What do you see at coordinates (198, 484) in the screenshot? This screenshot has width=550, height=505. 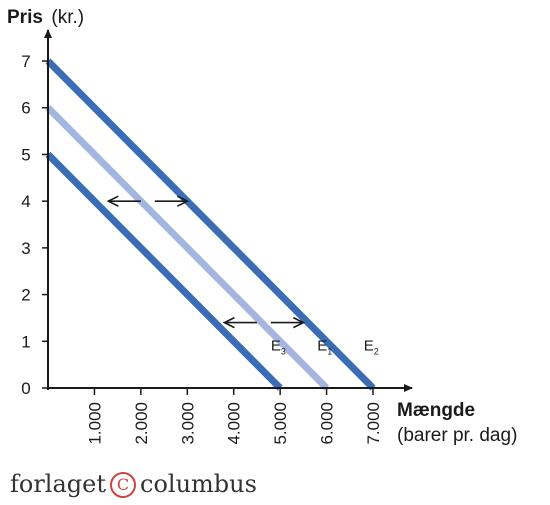 I see `publisher-name-right: columbus` at bounding box center [198, 484].